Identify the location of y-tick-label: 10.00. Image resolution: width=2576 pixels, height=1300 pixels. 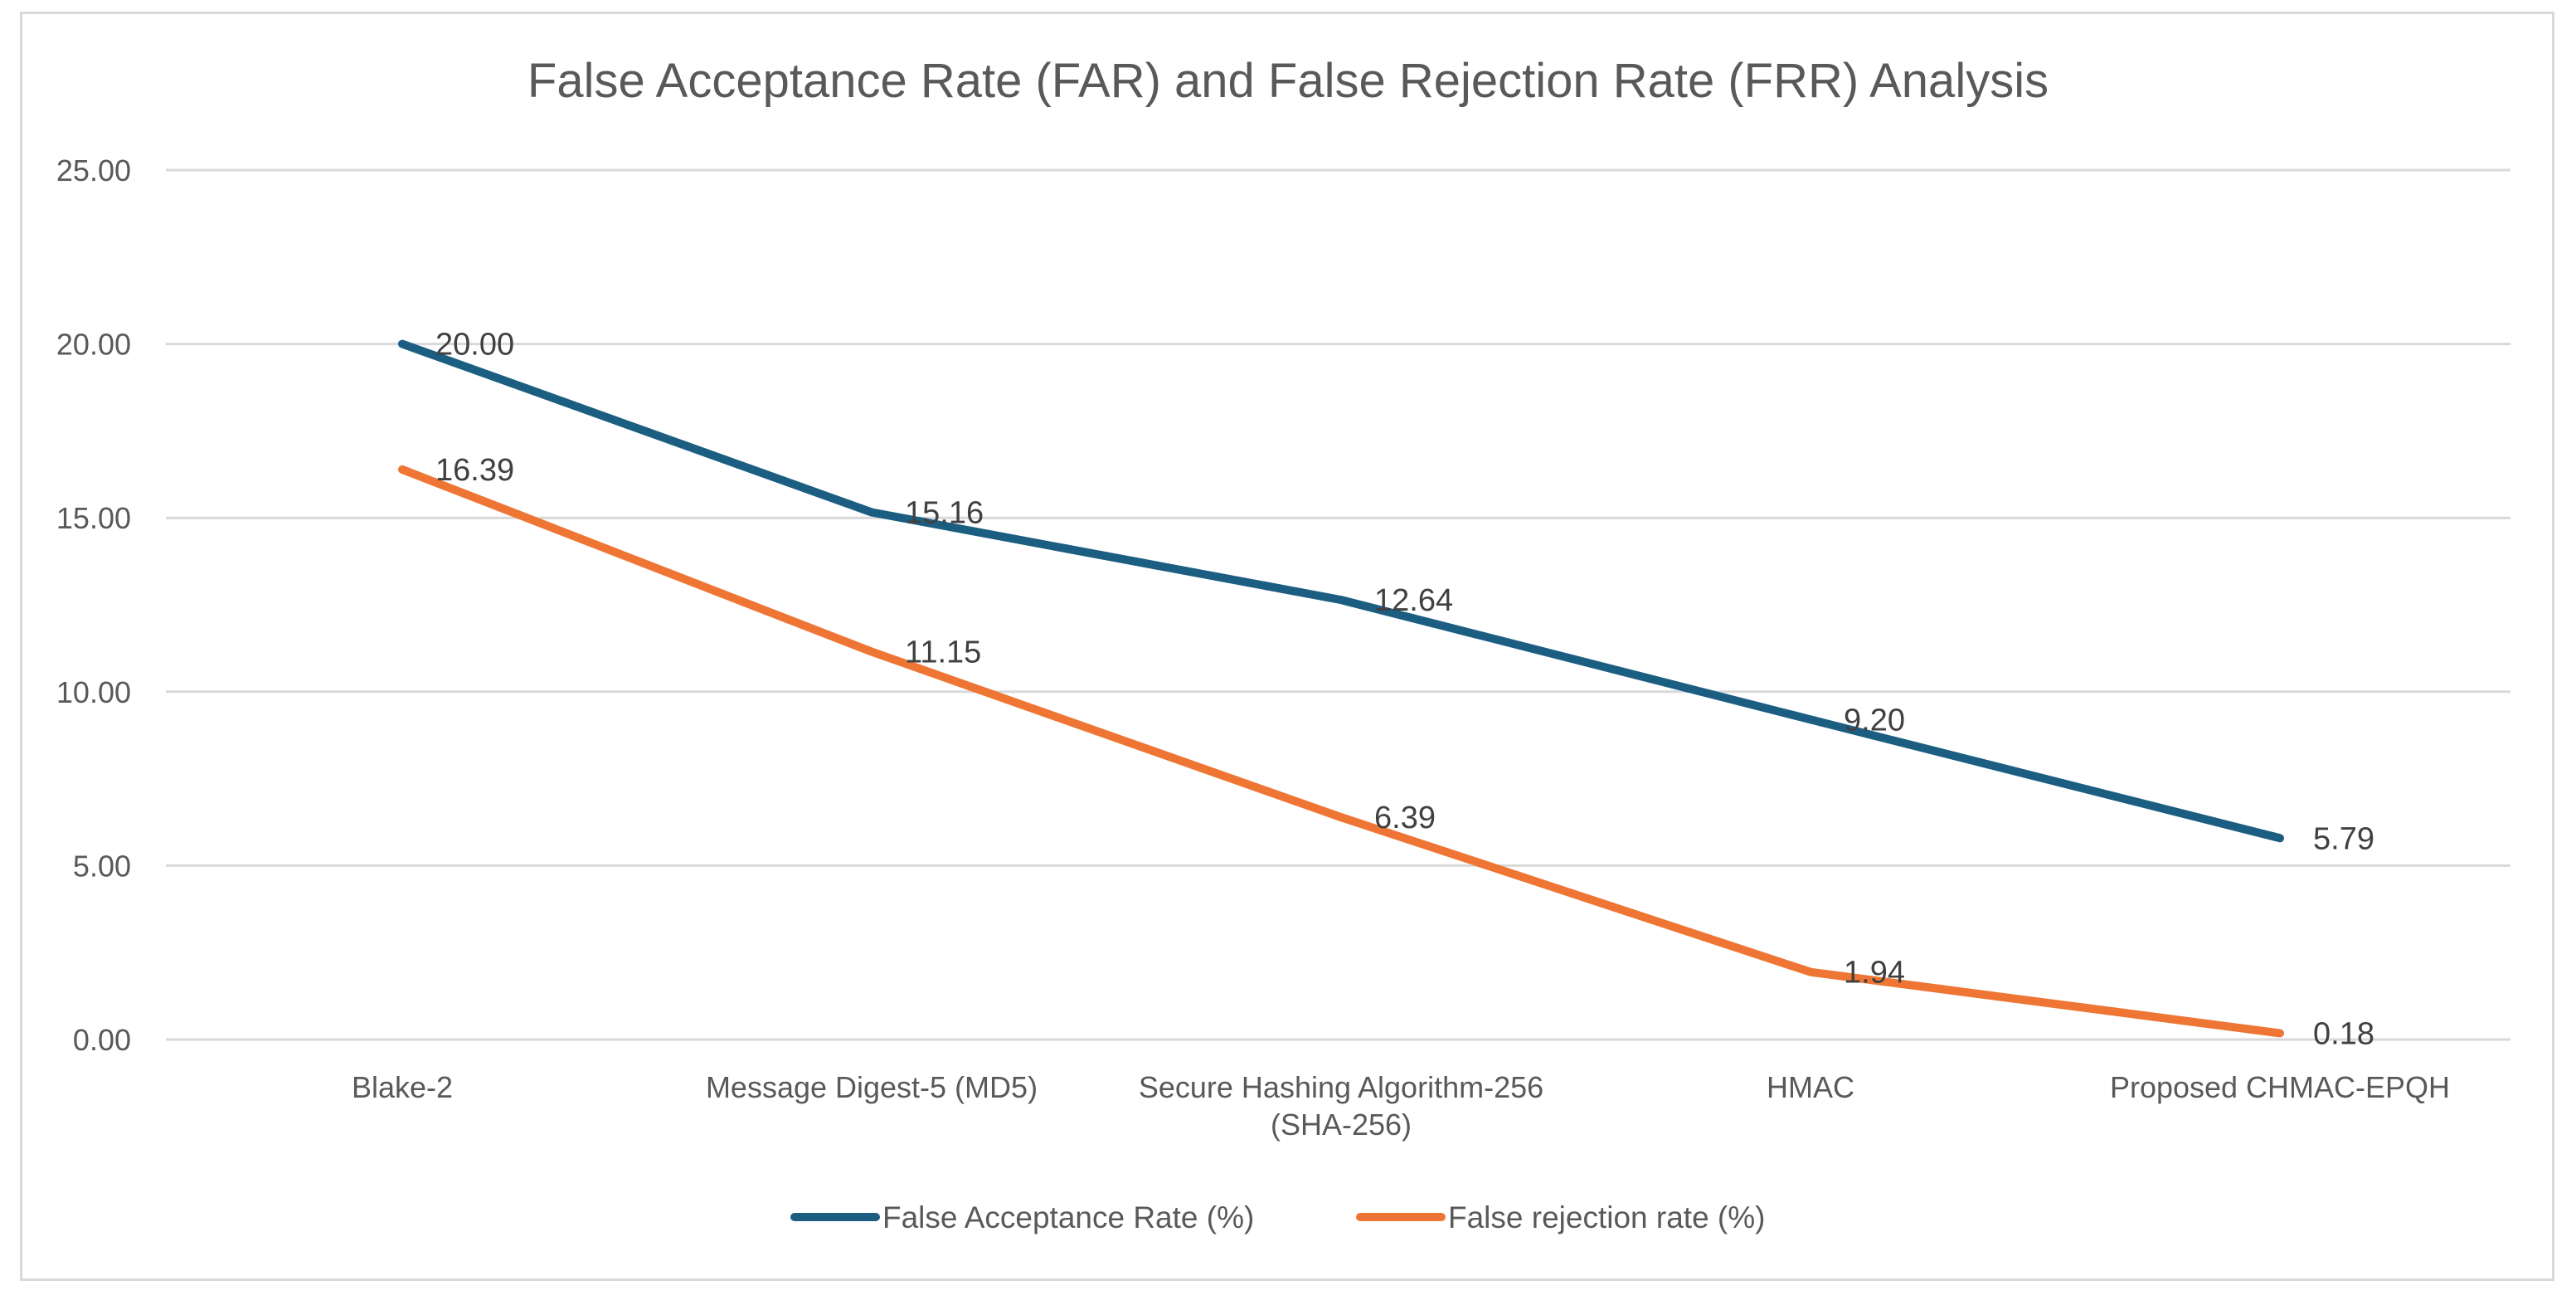
(93, 692).